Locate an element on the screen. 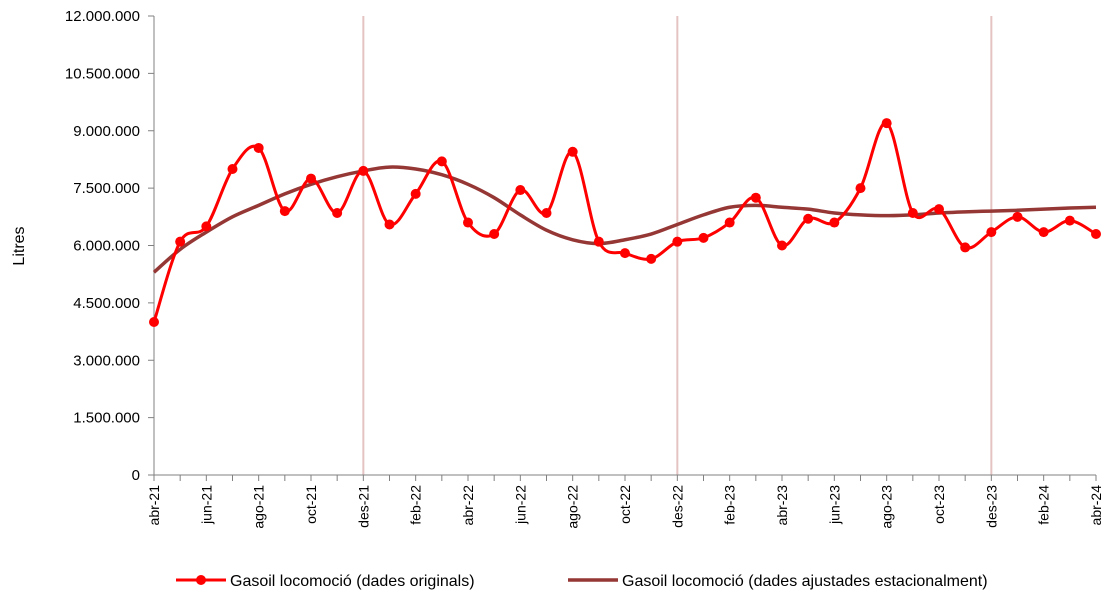  y-tick-label: 4.500.000 is located at coordinates (106, 303).